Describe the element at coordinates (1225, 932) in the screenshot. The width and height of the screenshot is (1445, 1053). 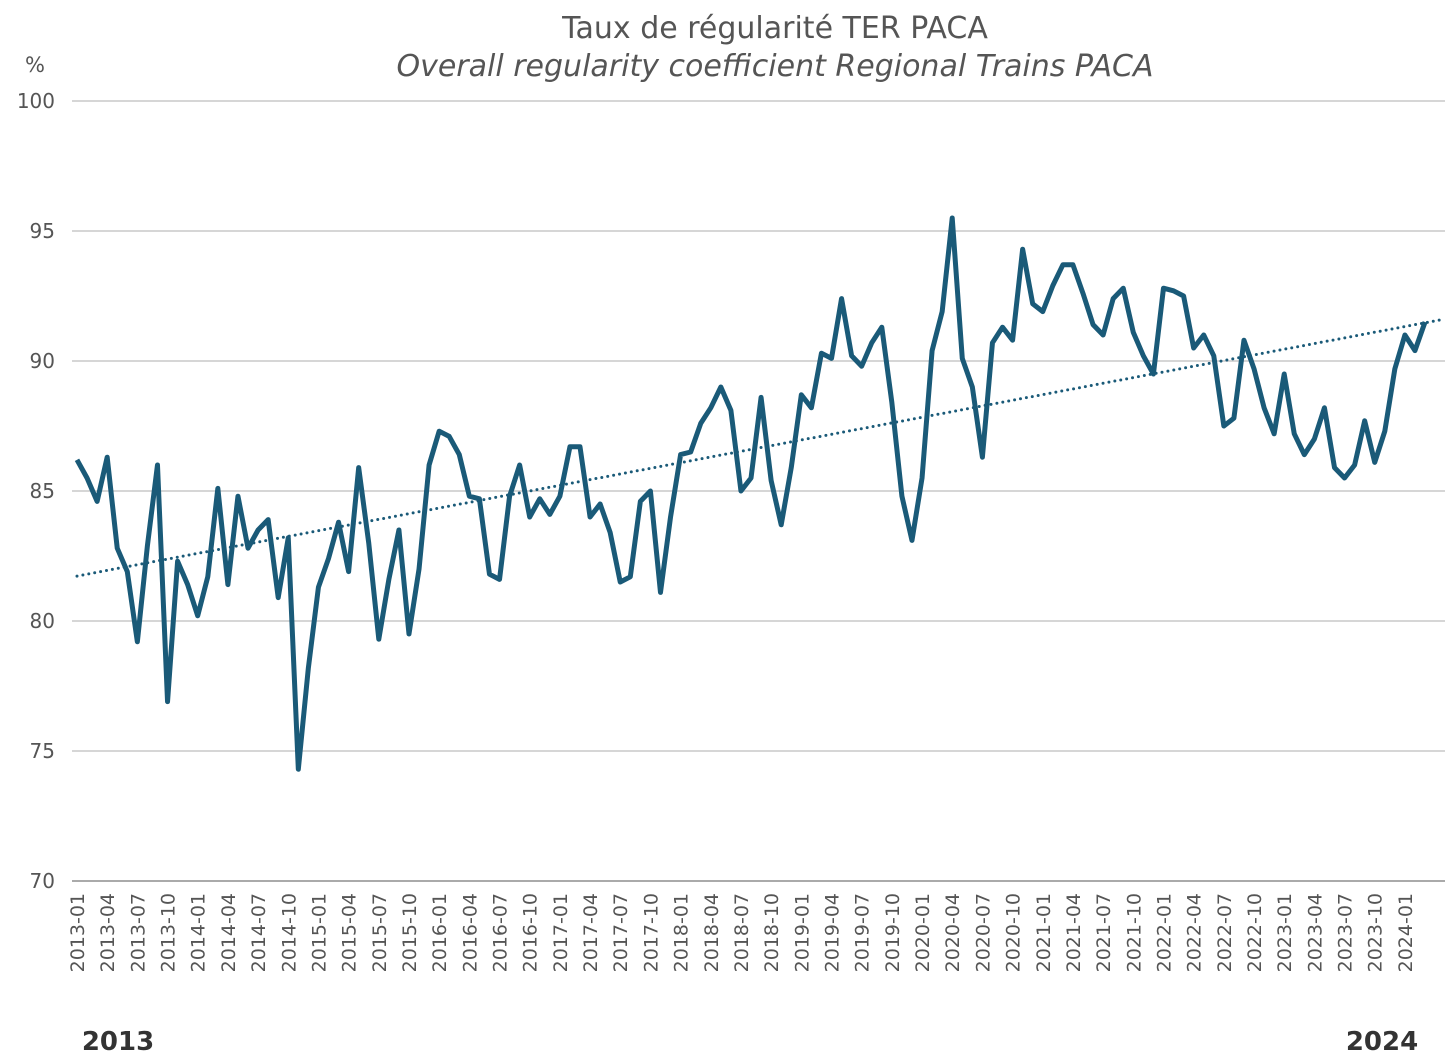
I see `x-tick-label: 2022-07` at that location.